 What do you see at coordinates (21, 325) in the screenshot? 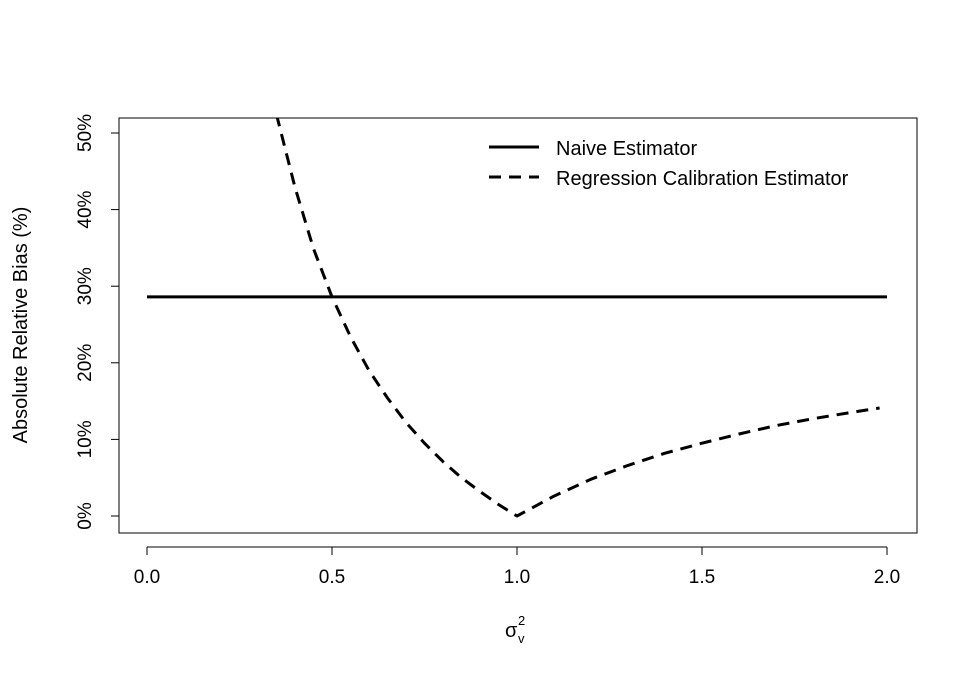
I see `y-axis-title: Absolute Relative Bias (%)` at bounding box center [21, 325].